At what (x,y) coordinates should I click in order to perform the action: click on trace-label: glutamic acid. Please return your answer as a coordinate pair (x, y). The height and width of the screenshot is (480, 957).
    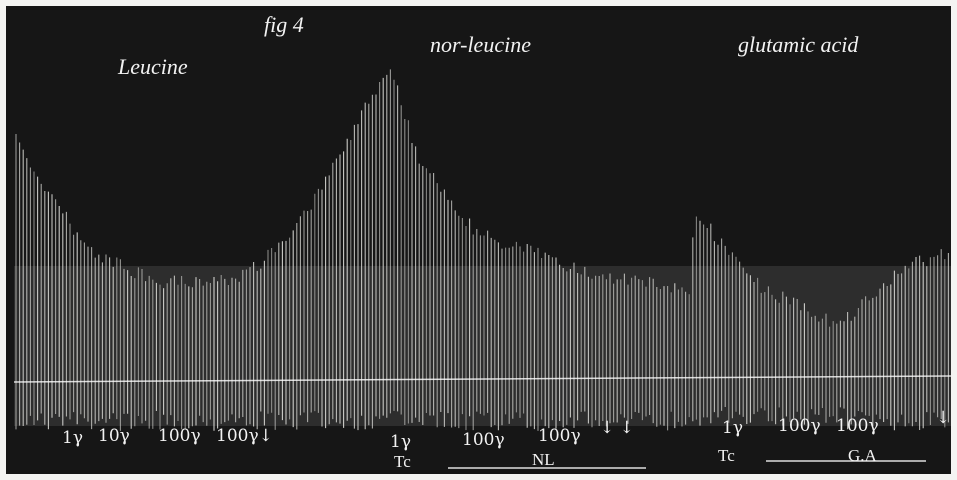
    Looking at the image, I should click on (798, 44).